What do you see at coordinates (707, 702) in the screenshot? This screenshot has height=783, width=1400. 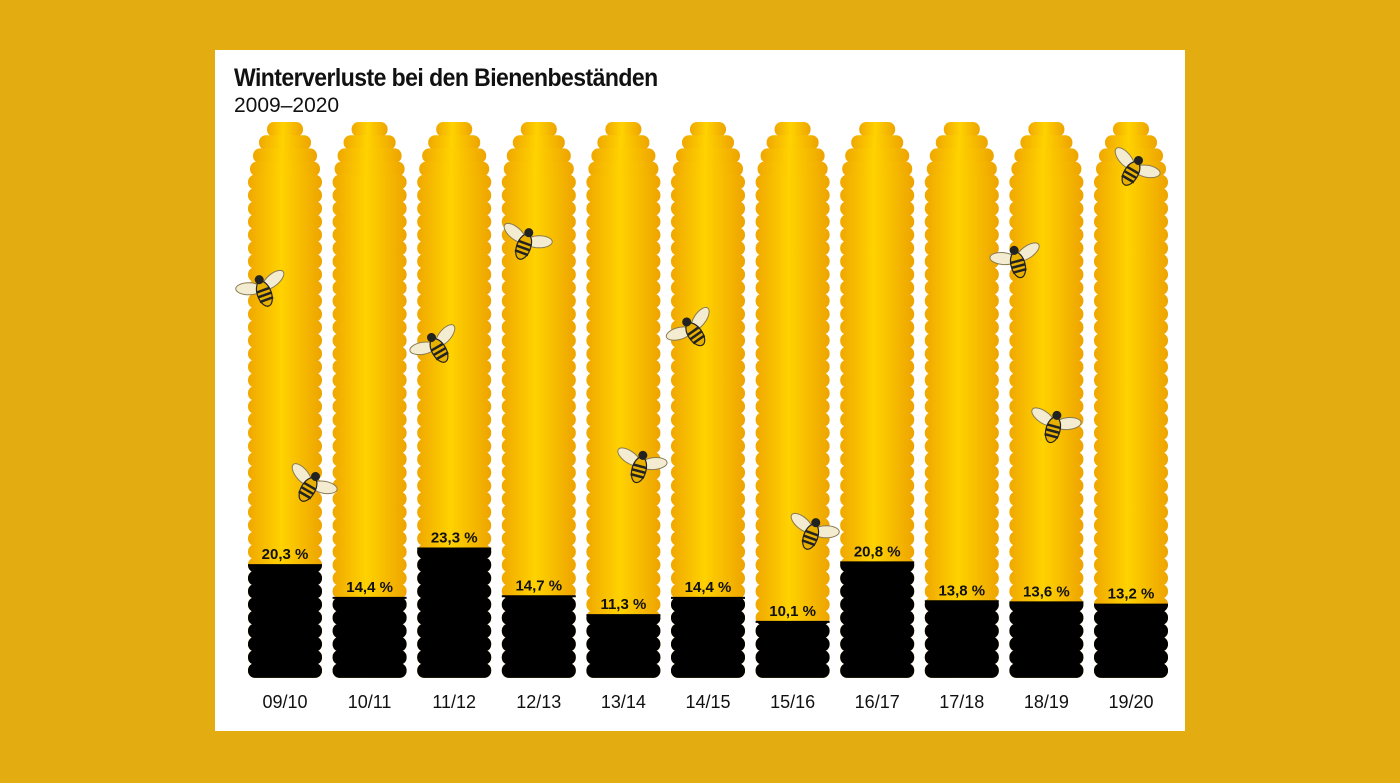 I see `category-label: 14/15` at bounding box center [707, 702].